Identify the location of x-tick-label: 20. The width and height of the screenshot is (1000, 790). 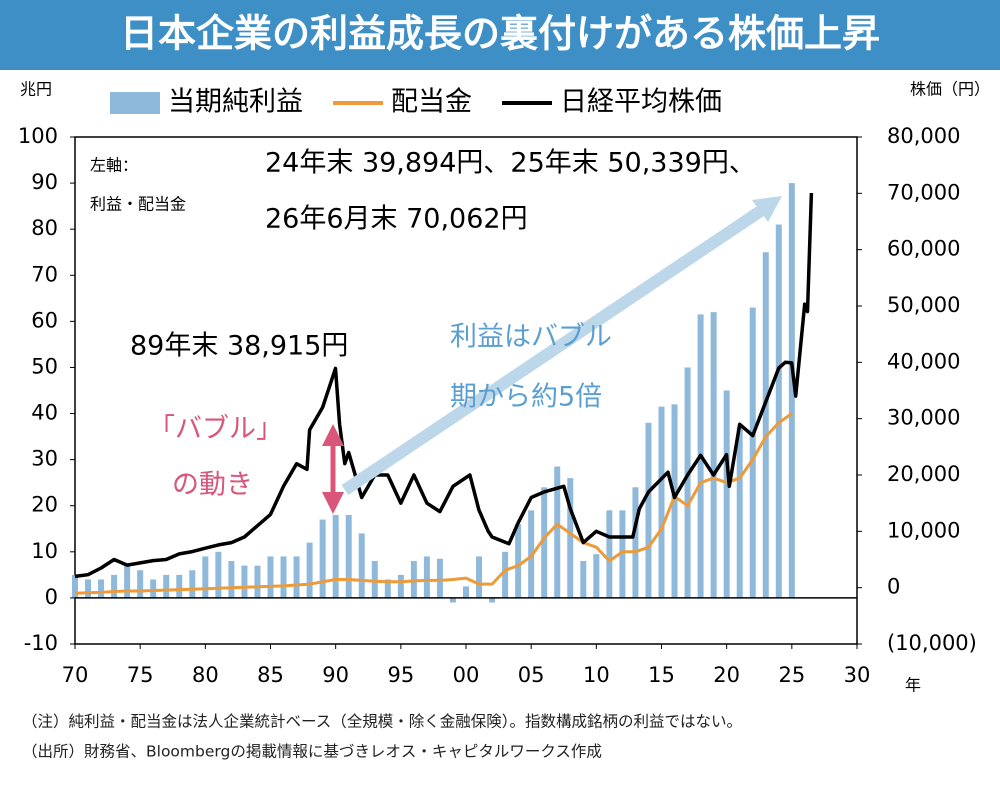
(726, 675).